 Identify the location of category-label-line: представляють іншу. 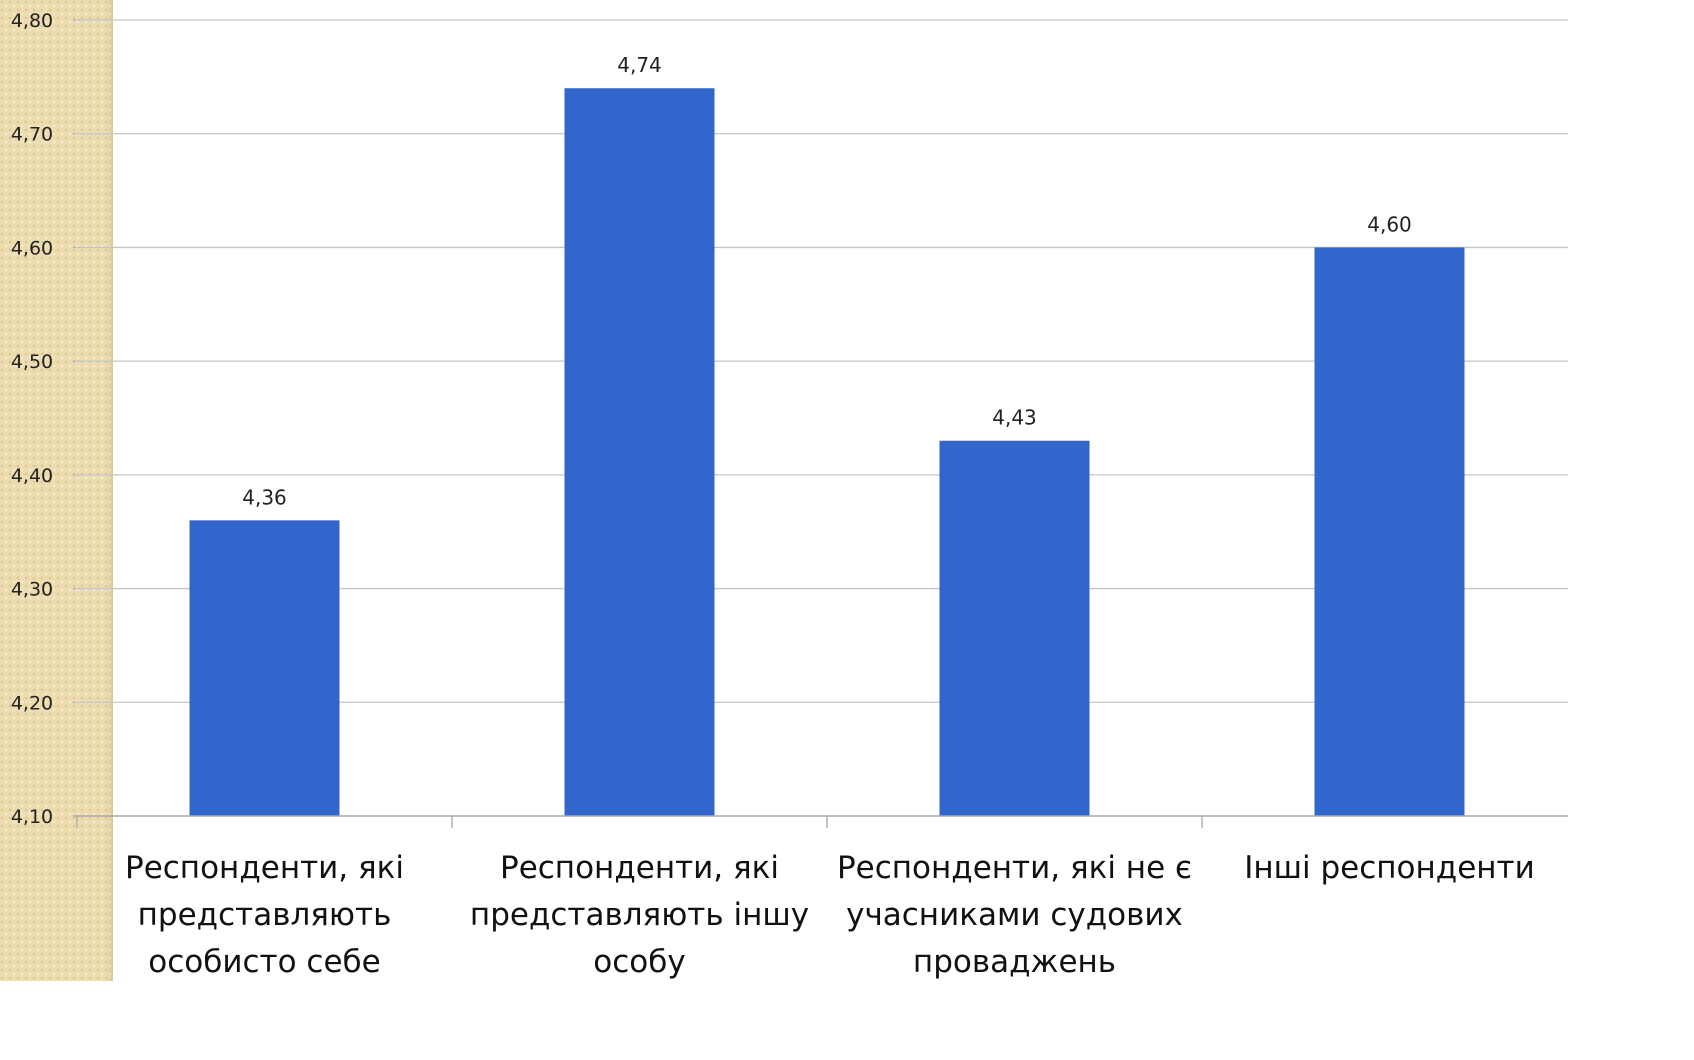
(639, 915).